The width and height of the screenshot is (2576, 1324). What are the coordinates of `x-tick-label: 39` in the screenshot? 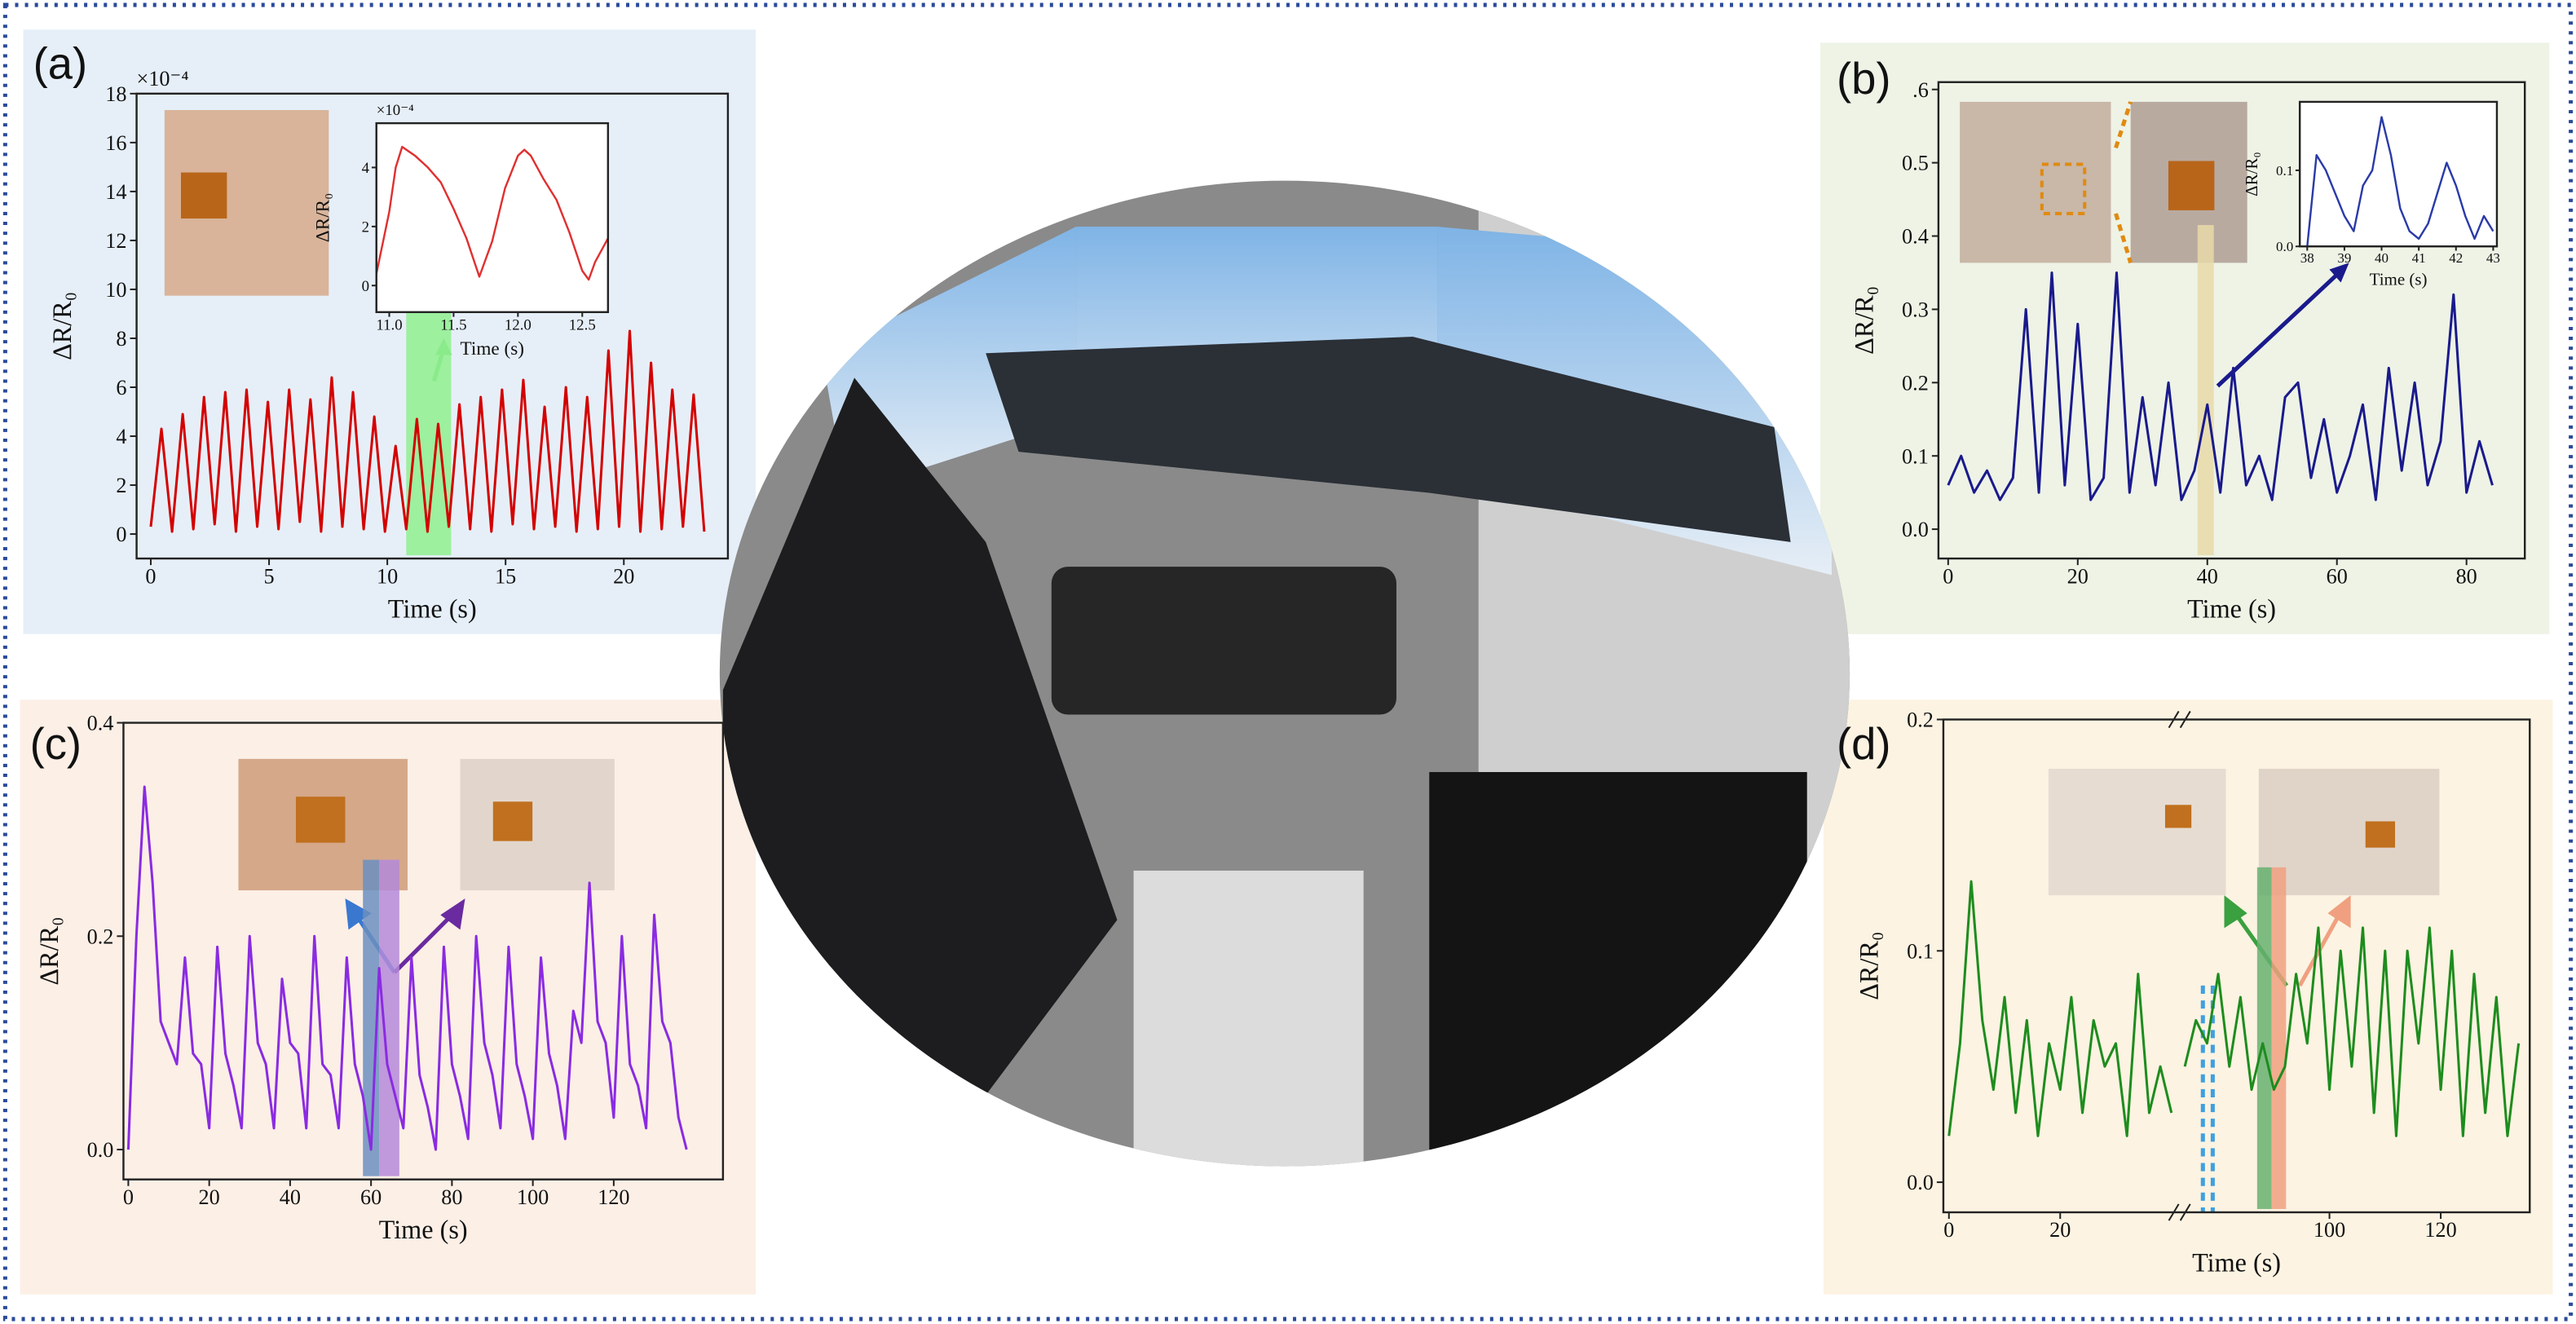 It's located at (2344, 258).